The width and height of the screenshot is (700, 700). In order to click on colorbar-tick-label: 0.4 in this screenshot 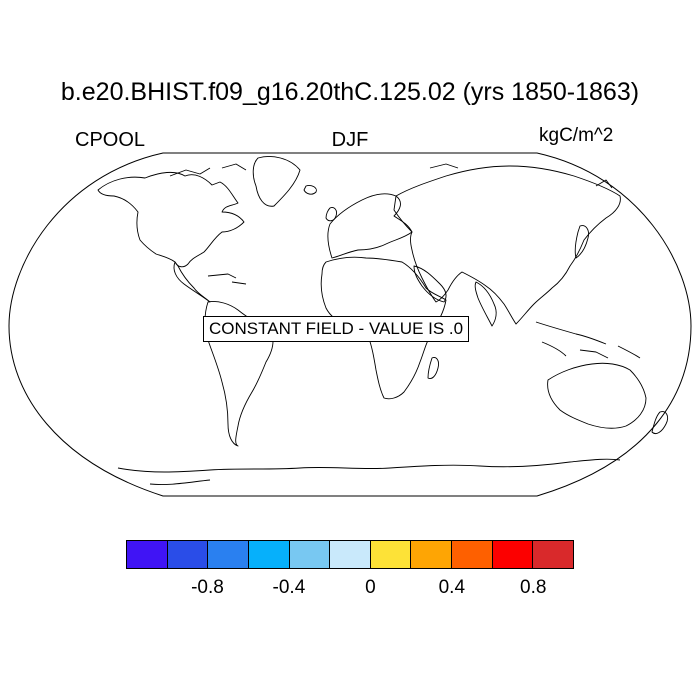, I will do `click(452, 587)`.